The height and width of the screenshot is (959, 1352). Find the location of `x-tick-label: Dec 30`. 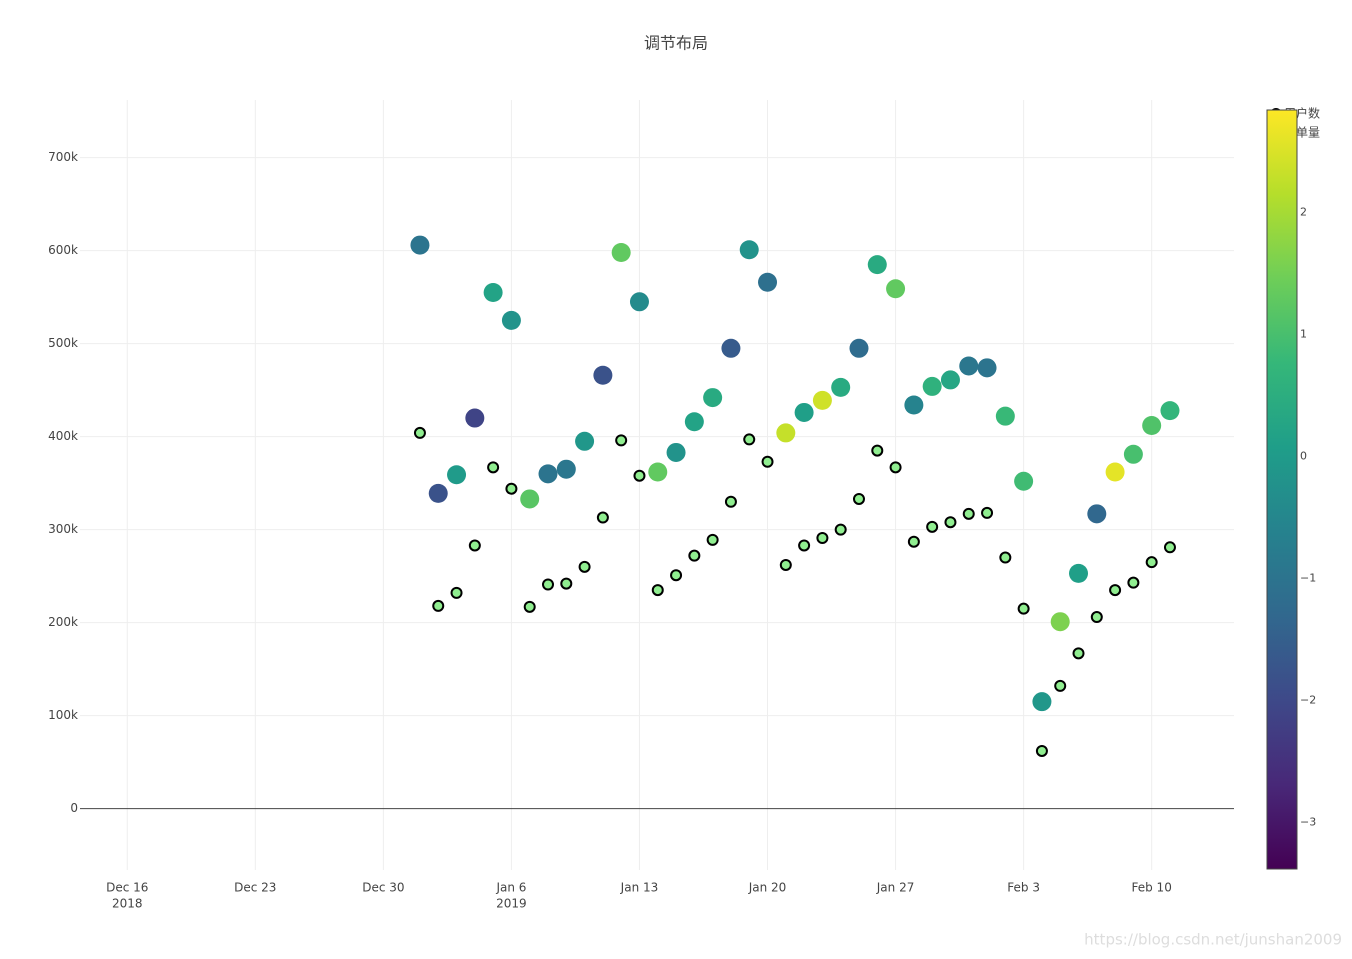

x-tick-label: Dec 30 is located at coordinates (383, 888).